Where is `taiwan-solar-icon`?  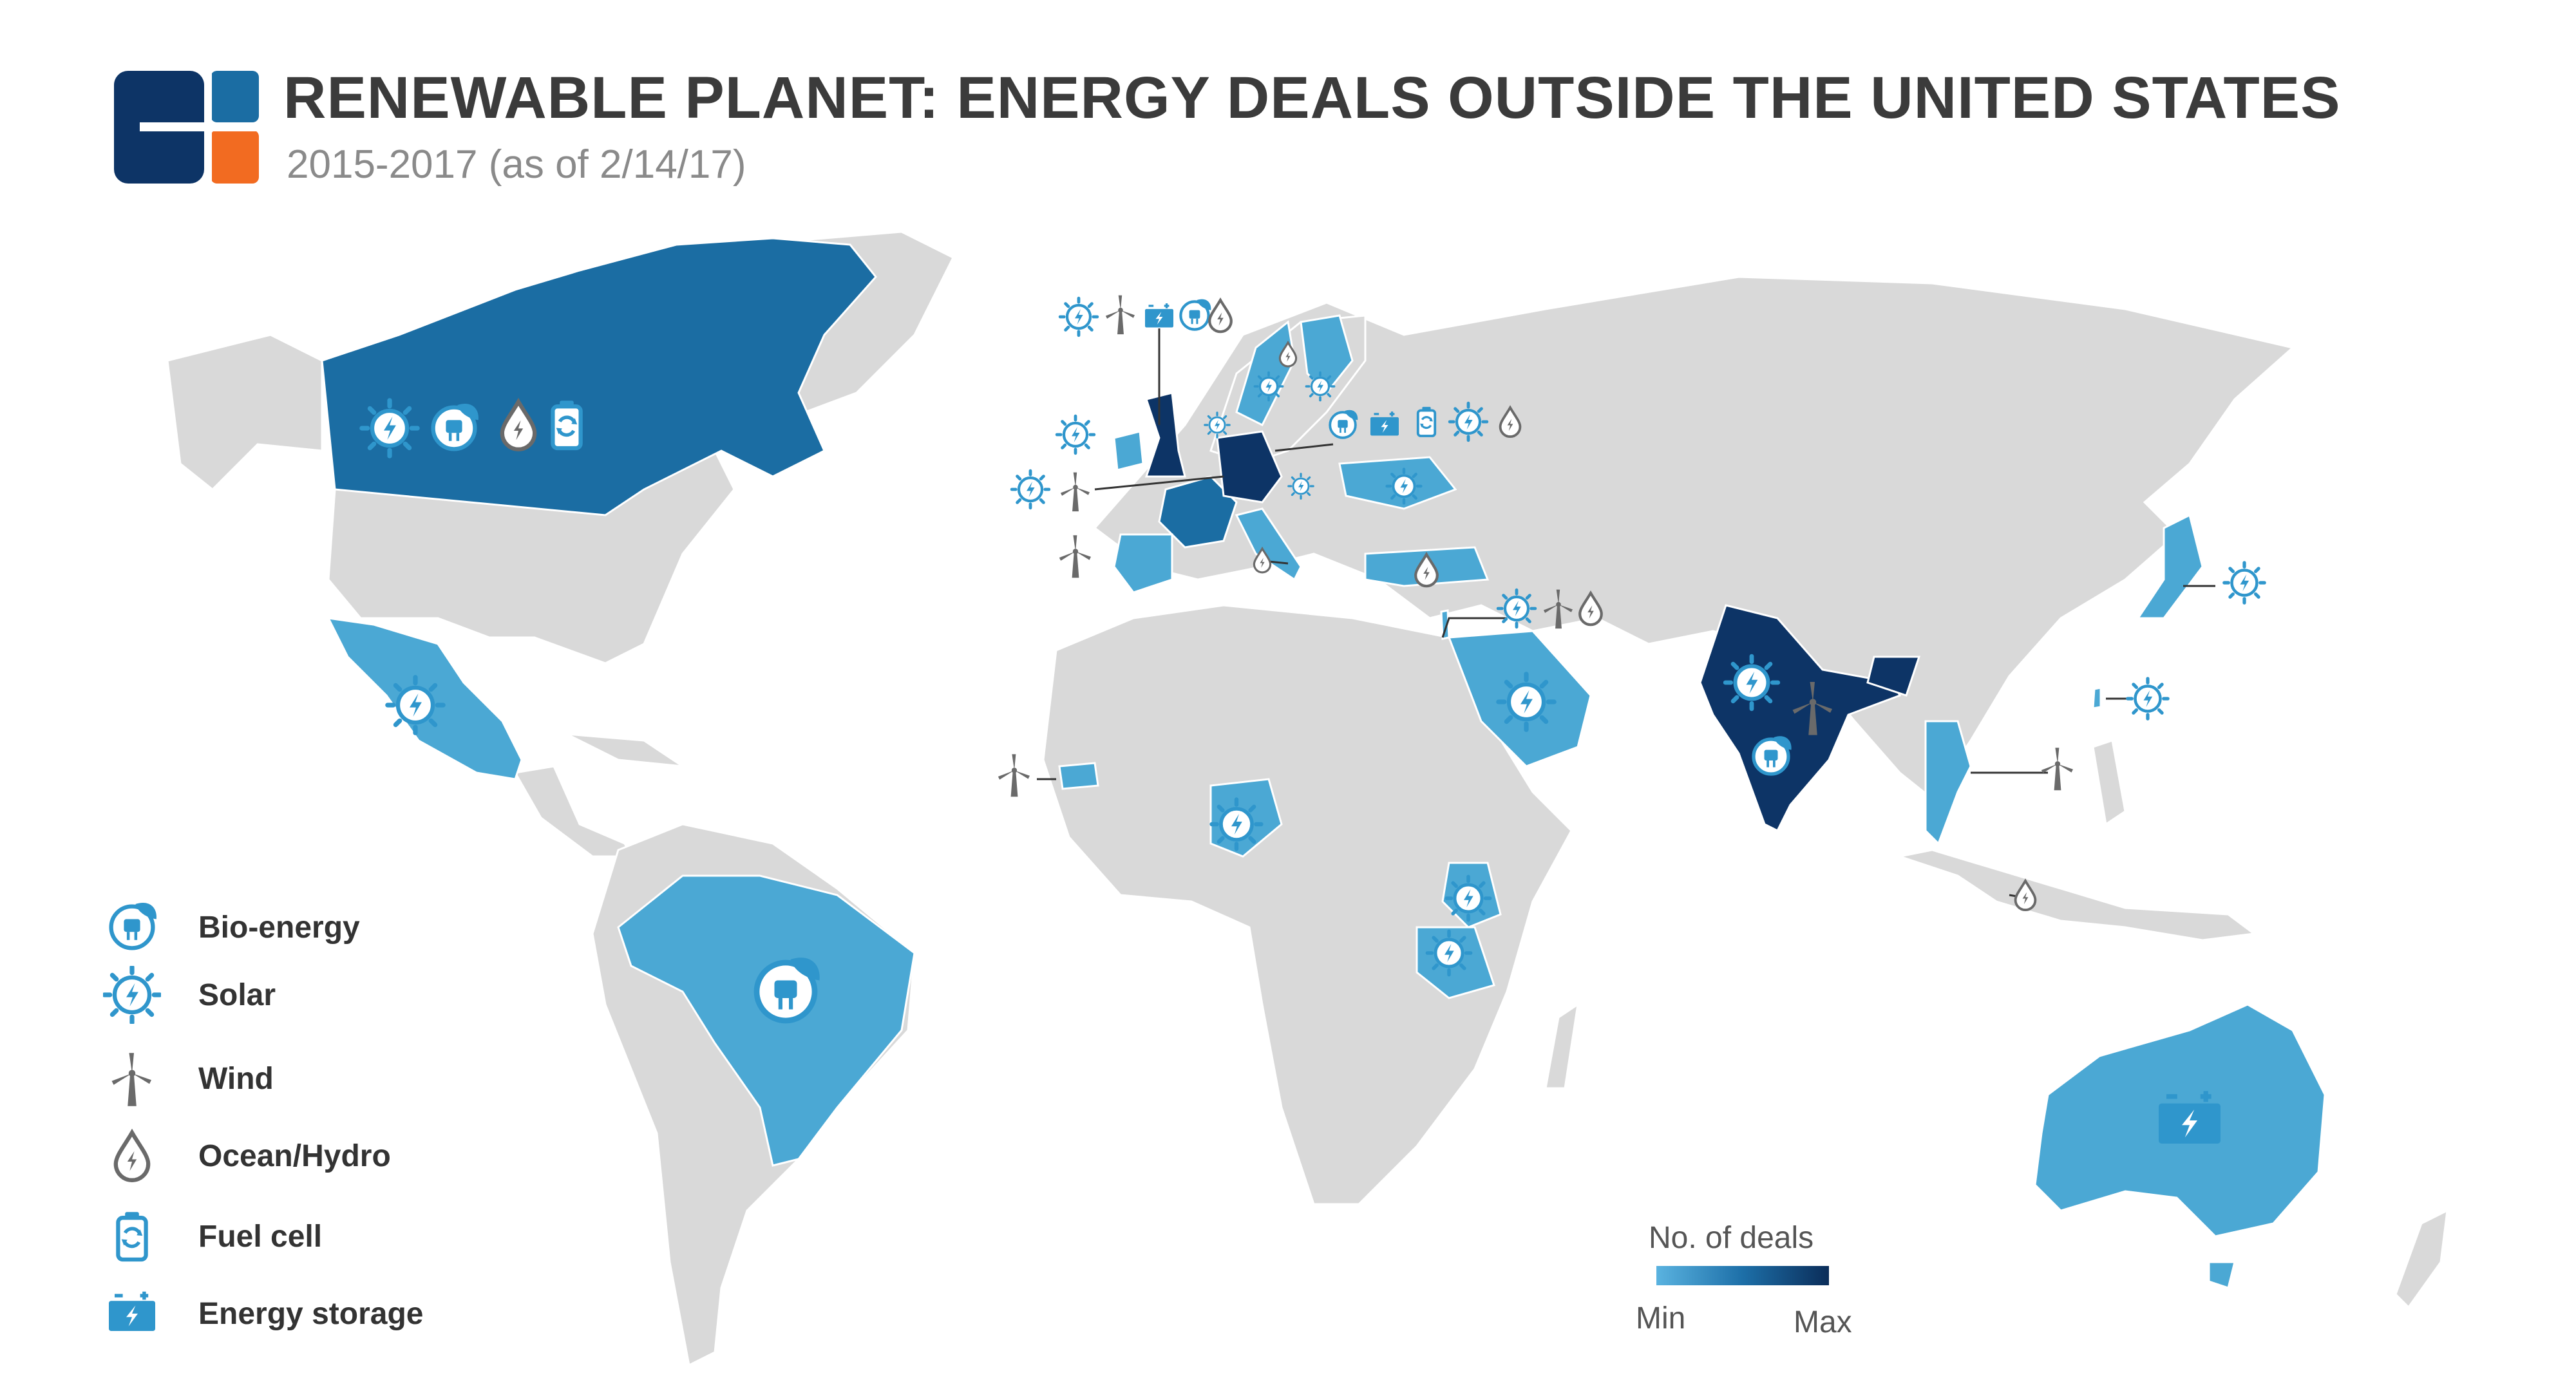 taiwan-solar-icon is located at coordinates (2148, 699).